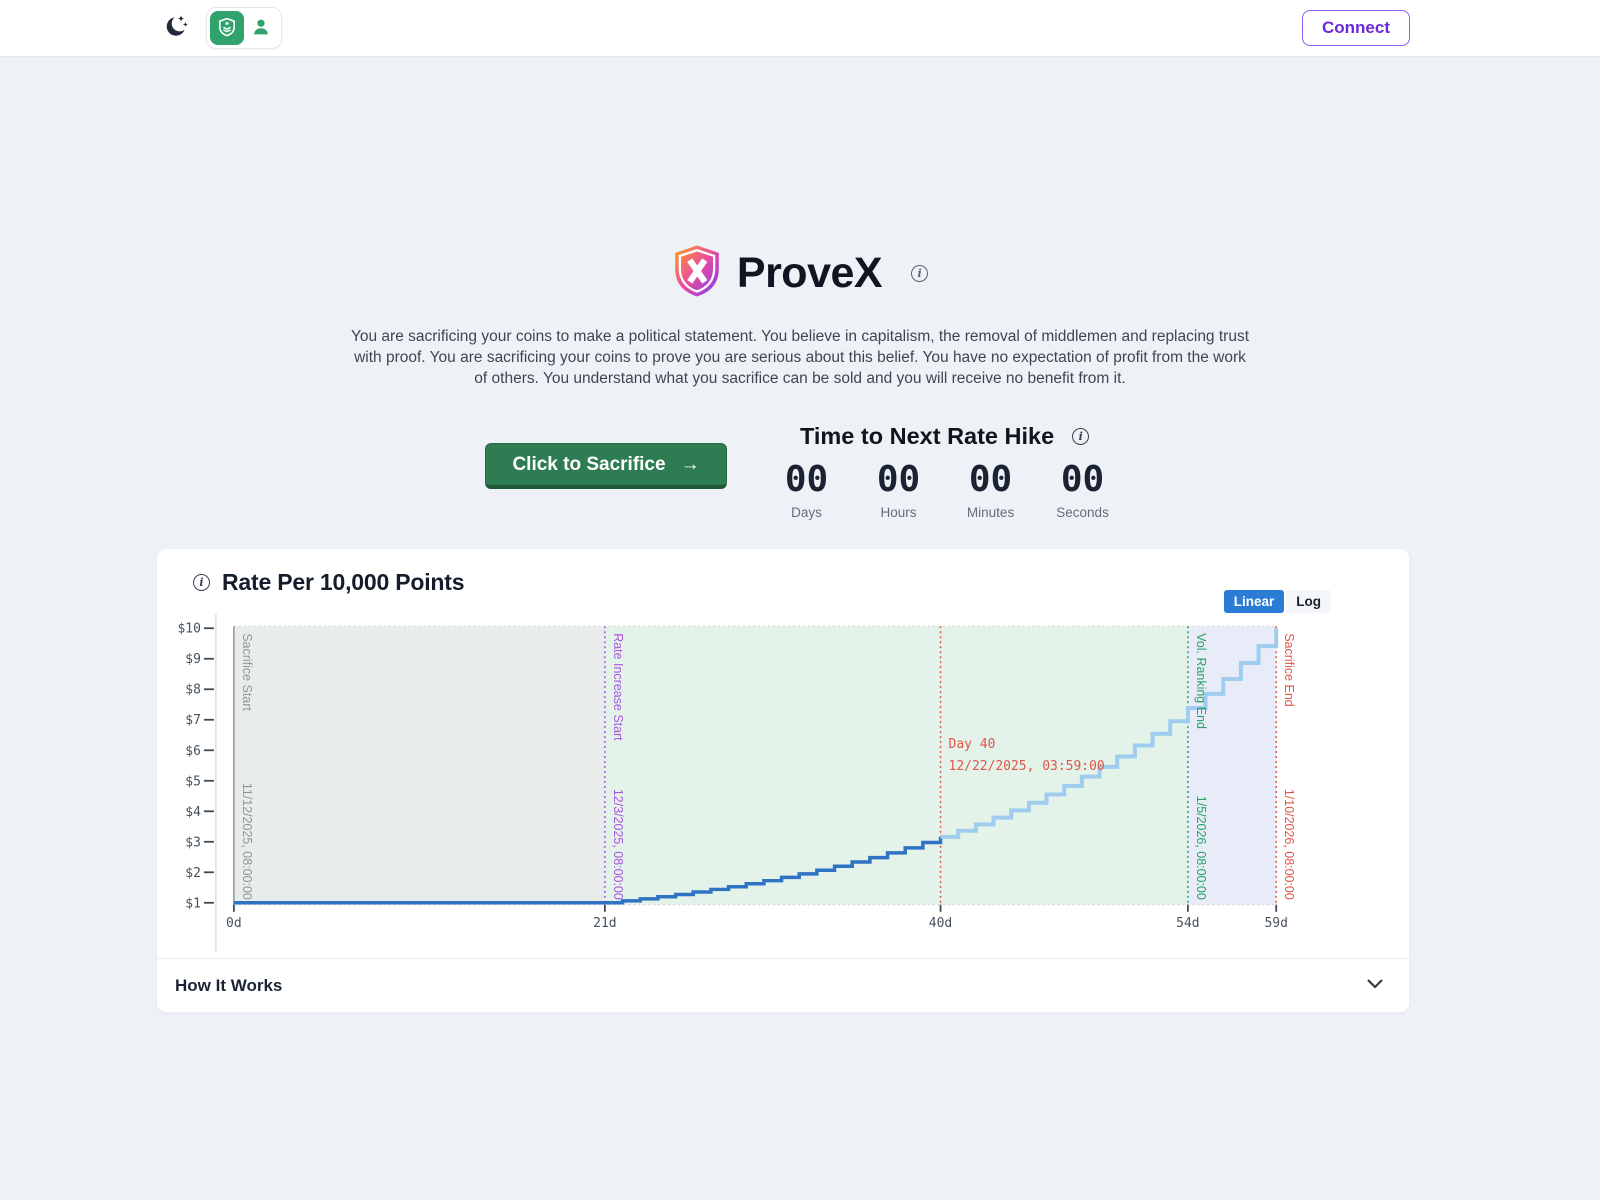 This screenshot has width=1600, height=1200. I want to click on chevron-down-icon, so click(1375, 985).